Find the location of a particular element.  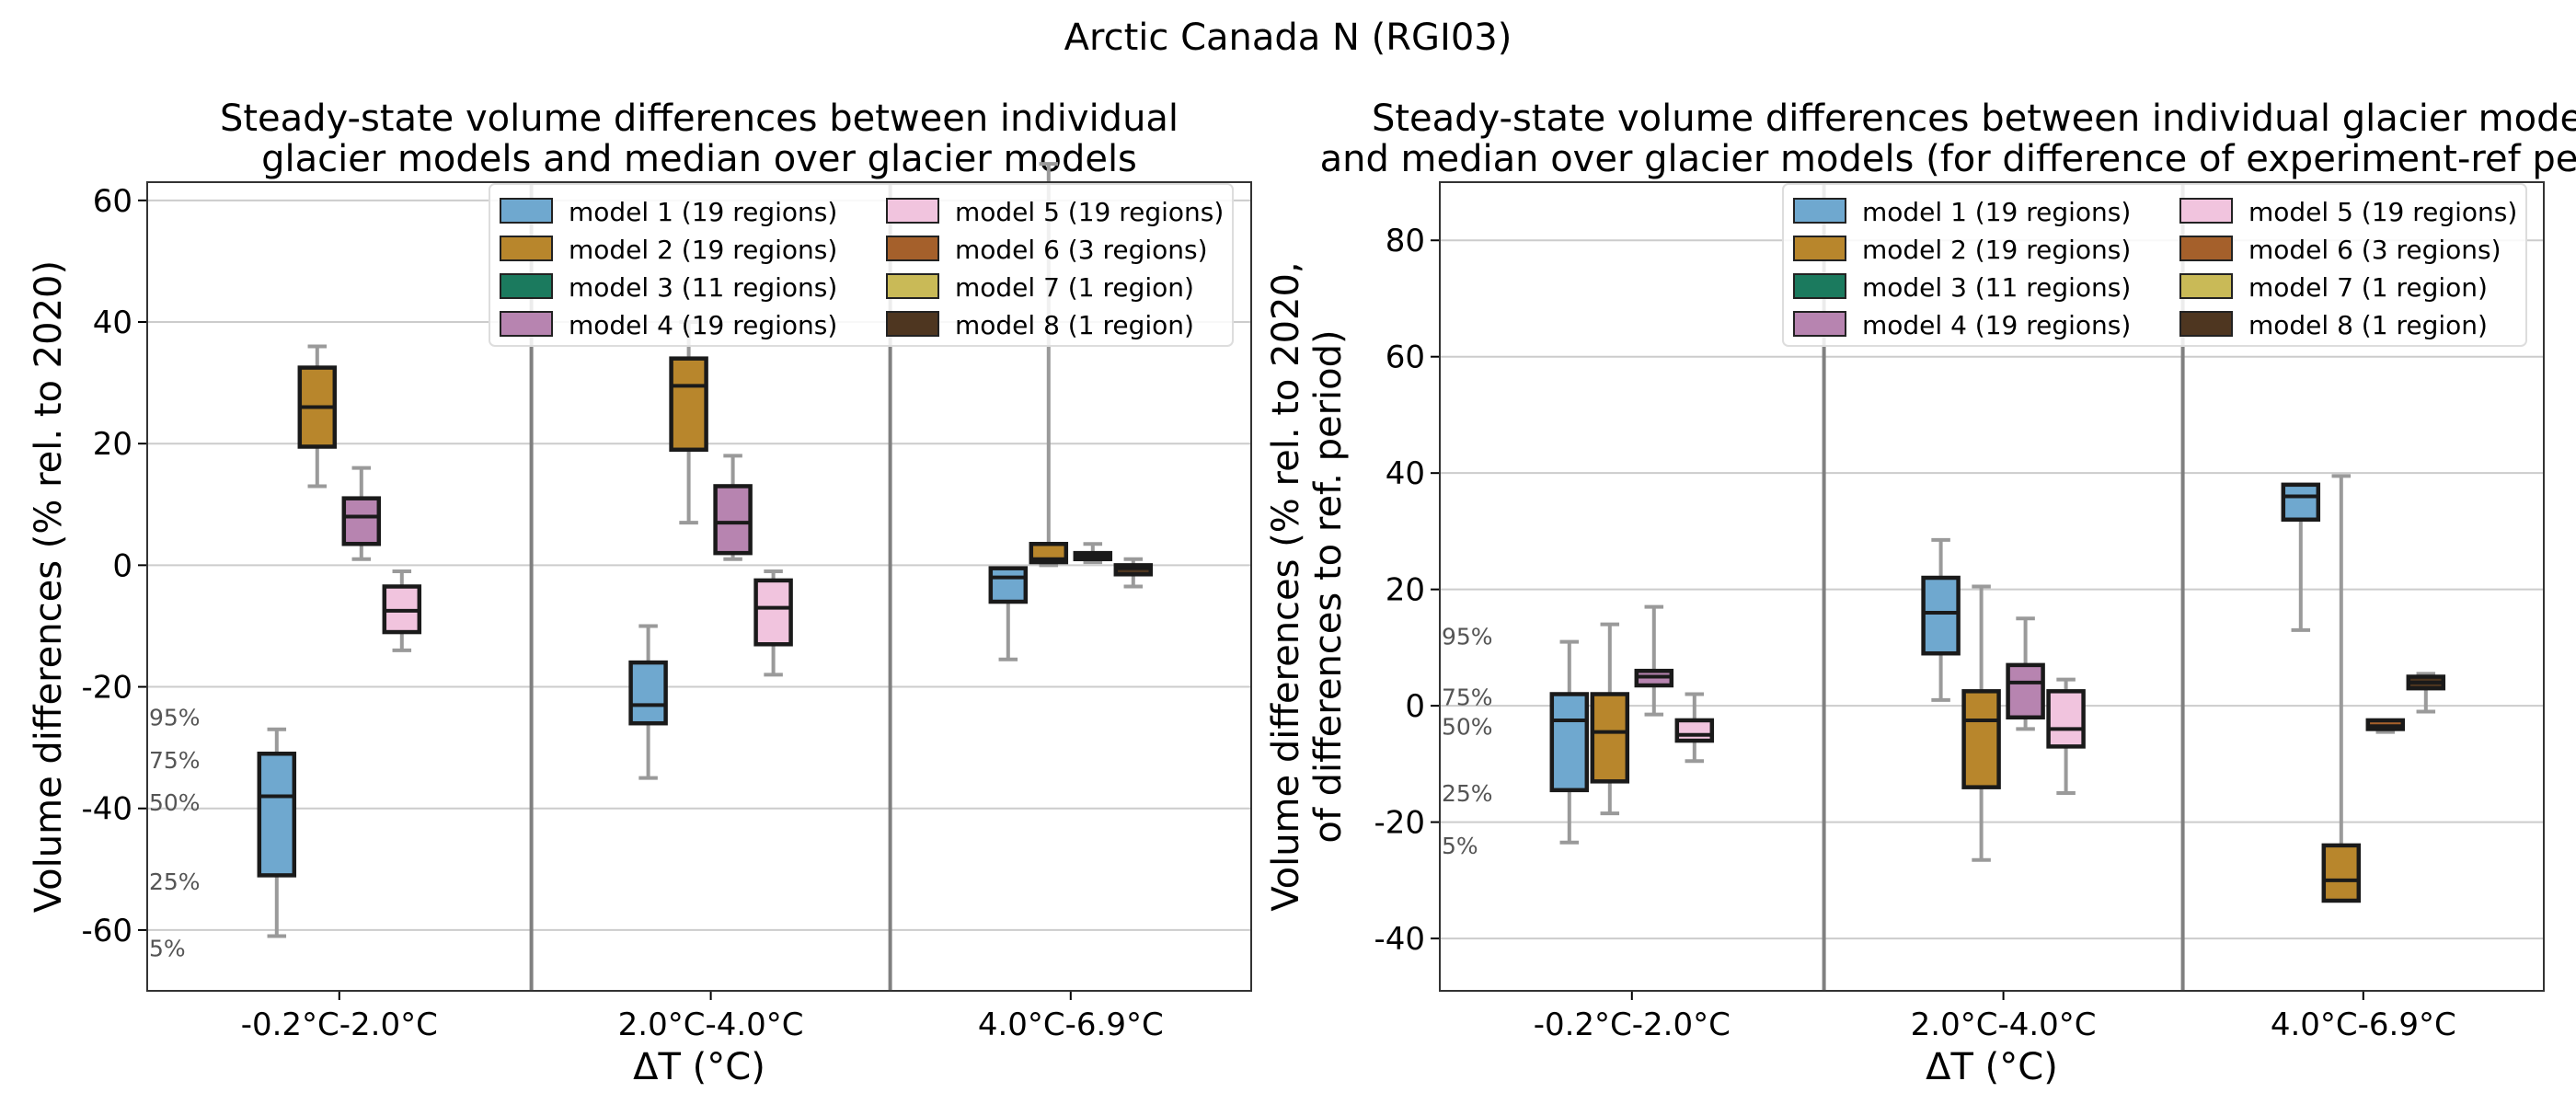

y-tick-label: 80 is located at coordinates (1405, 241).